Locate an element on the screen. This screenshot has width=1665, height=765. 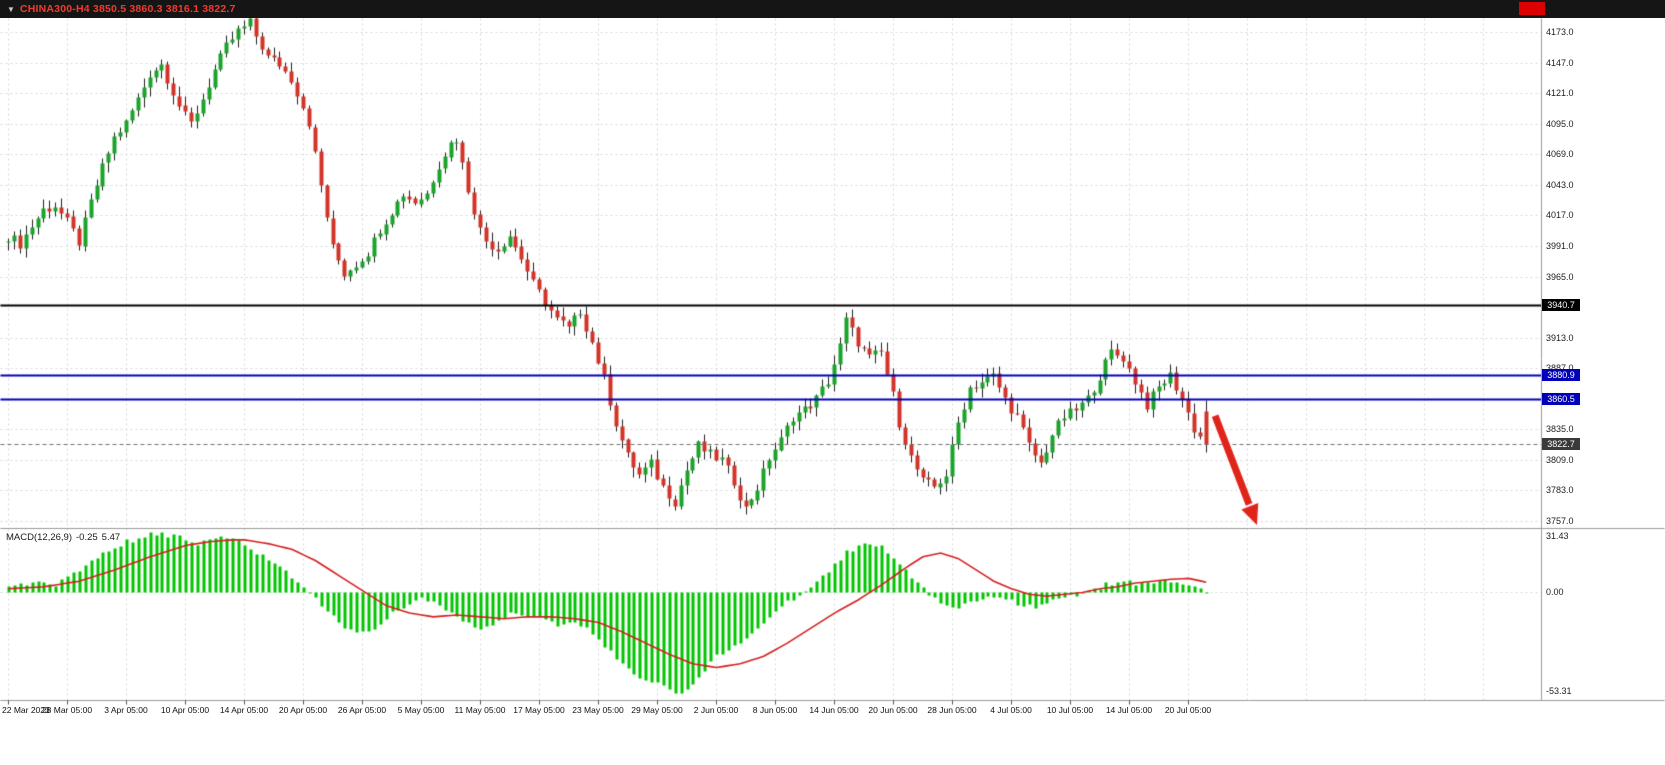
price-level-badge: 3860.5 is located at coordinates (1561, 399).